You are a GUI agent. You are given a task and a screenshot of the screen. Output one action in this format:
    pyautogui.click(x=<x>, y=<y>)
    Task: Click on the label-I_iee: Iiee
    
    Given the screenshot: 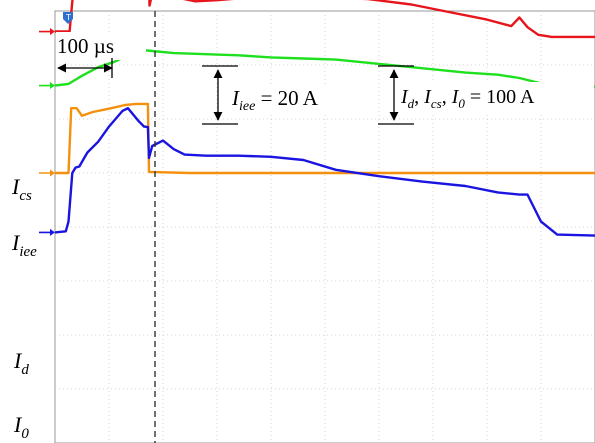 What is the action you would take?
    pyautogui.click(x=24, y=245)
    